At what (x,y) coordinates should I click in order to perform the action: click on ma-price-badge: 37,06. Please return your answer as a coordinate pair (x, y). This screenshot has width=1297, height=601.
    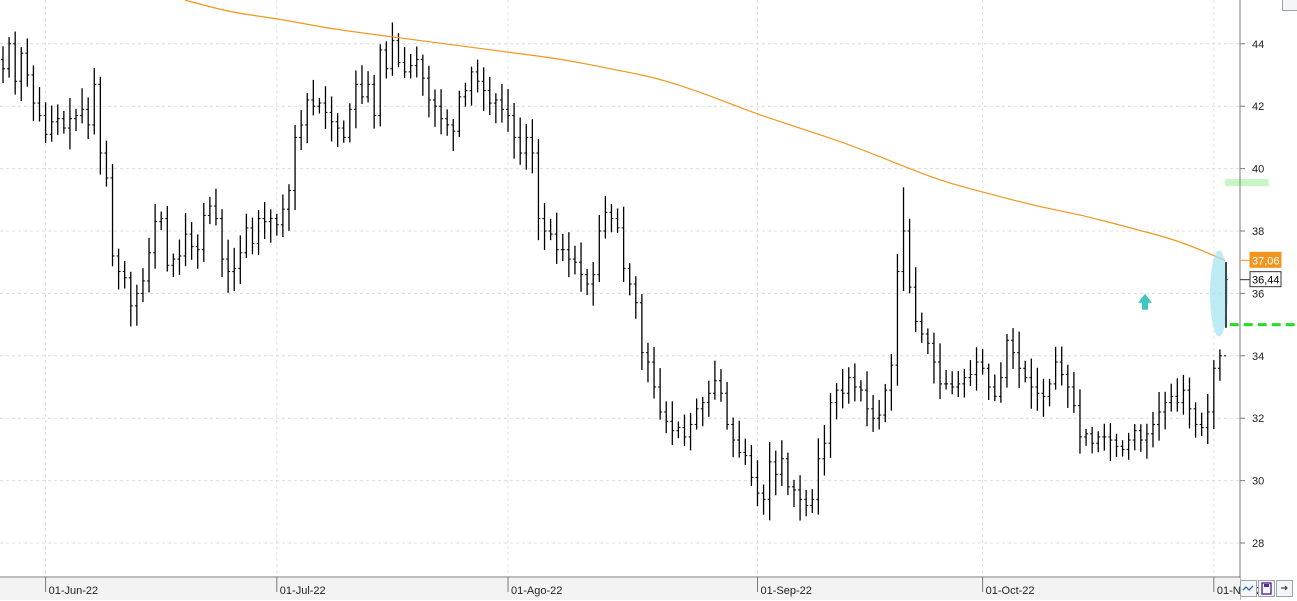
    Looking at the image, I should click on (1261, 259).